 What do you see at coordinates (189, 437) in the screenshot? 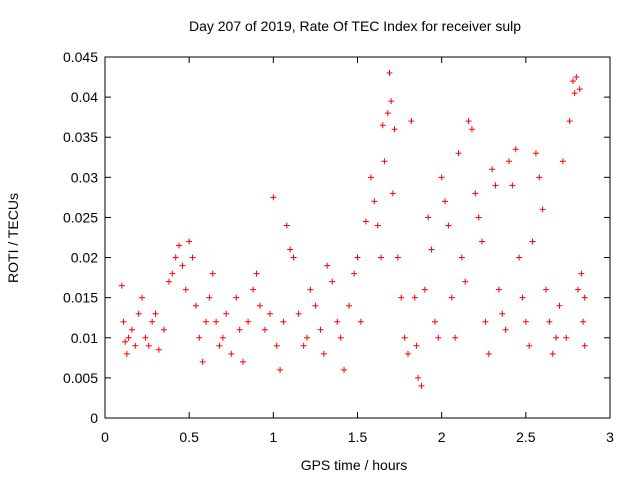
I see `x-tick-label: 0.5` at bounding box center [189, 437].